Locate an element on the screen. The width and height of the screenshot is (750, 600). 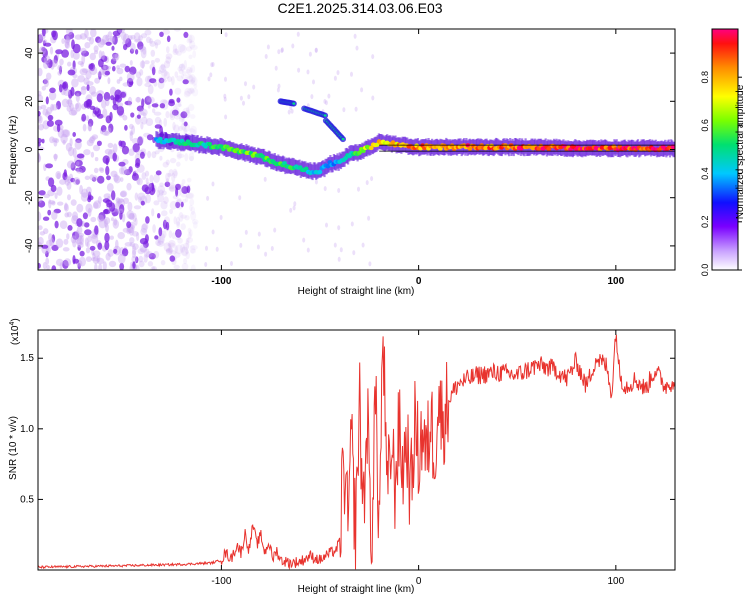
spectrogram-ytick-label: 0 is located at coordinates (29, 149).